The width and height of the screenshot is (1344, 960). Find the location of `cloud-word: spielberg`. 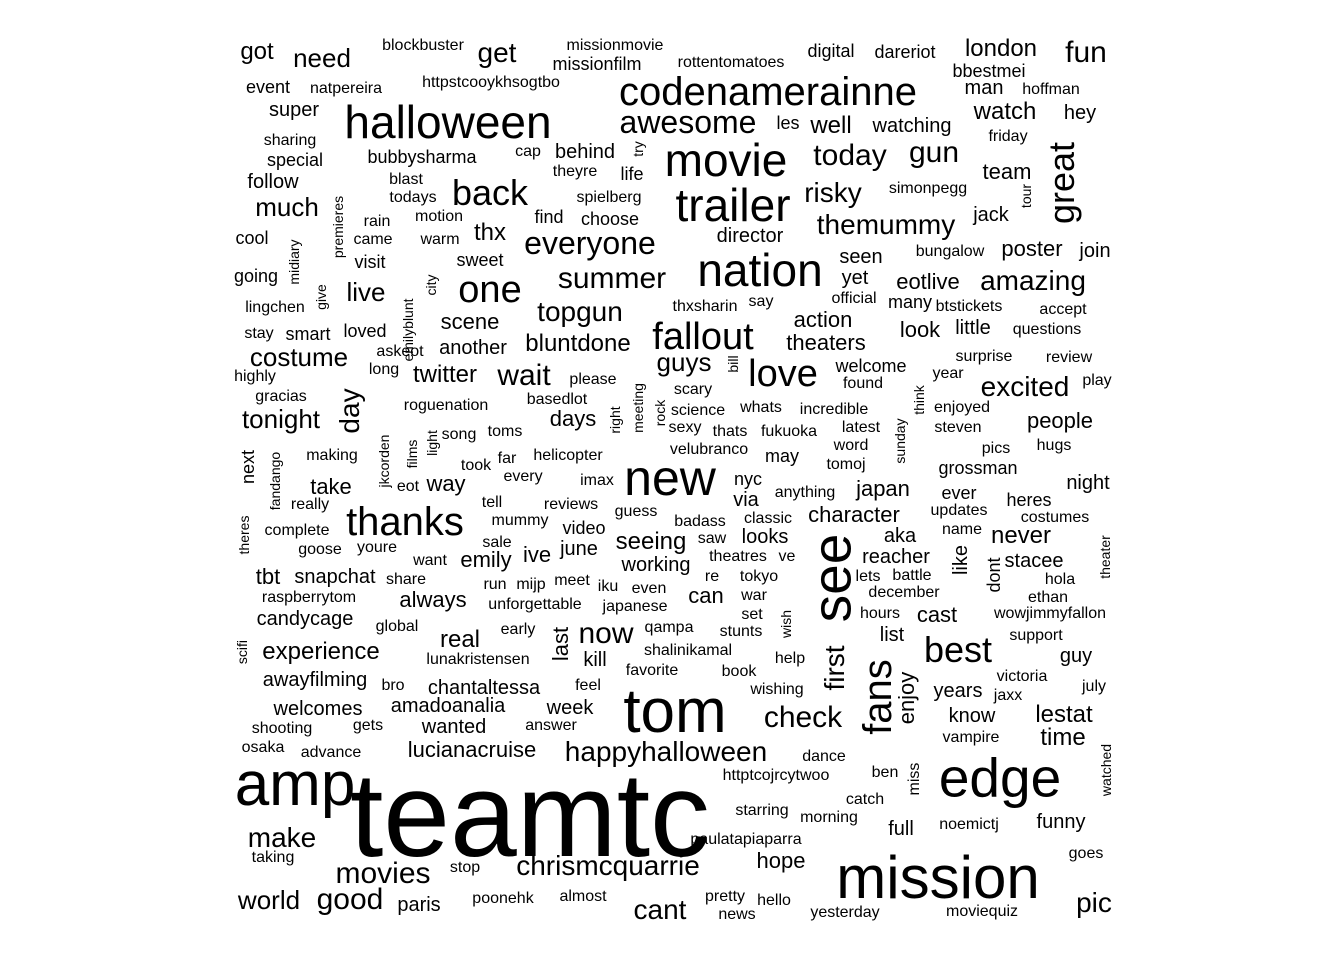

cloud-word: spielberg is located at coordinates (609, 197).